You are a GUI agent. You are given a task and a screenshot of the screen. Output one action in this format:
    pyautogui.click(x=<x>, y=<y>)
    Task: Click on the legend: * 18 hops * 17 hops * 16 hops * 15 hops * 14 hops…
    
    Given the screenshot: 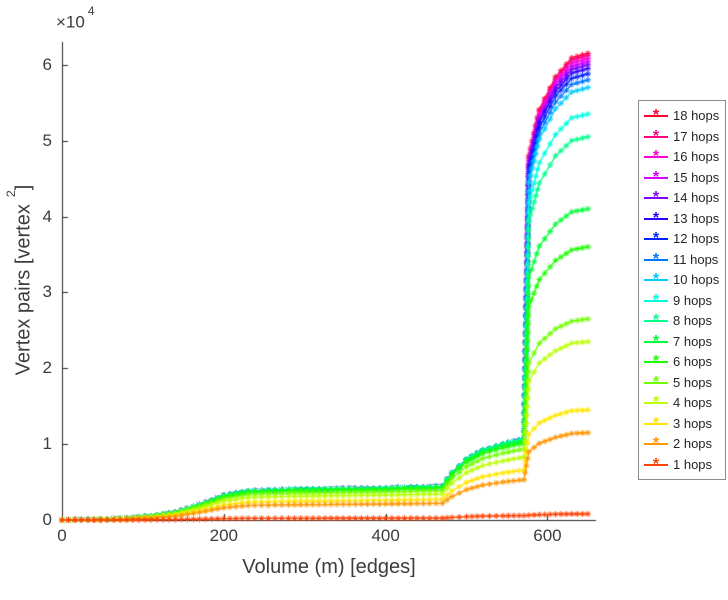 What is the action you would take?
    pyautogui.click(x=682, y=290)
    